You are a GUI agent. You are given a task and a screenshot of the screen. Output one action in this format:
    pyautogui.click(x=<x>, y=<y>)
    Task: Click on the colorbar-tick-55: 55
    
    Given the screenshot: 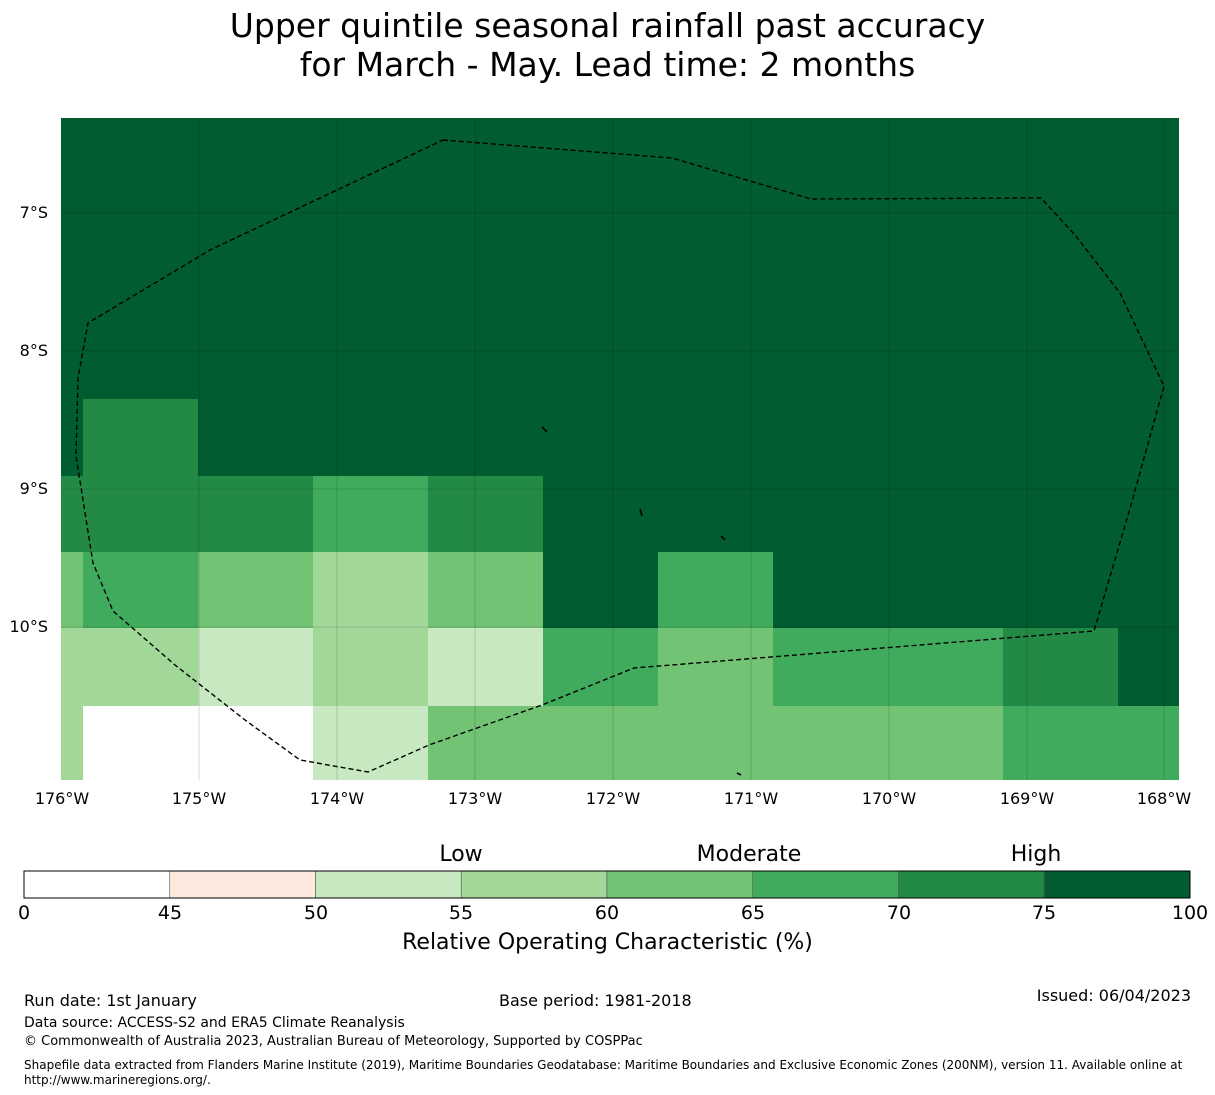 What is the action you would take?
    pyautogui.click(x=461, y=913)
    